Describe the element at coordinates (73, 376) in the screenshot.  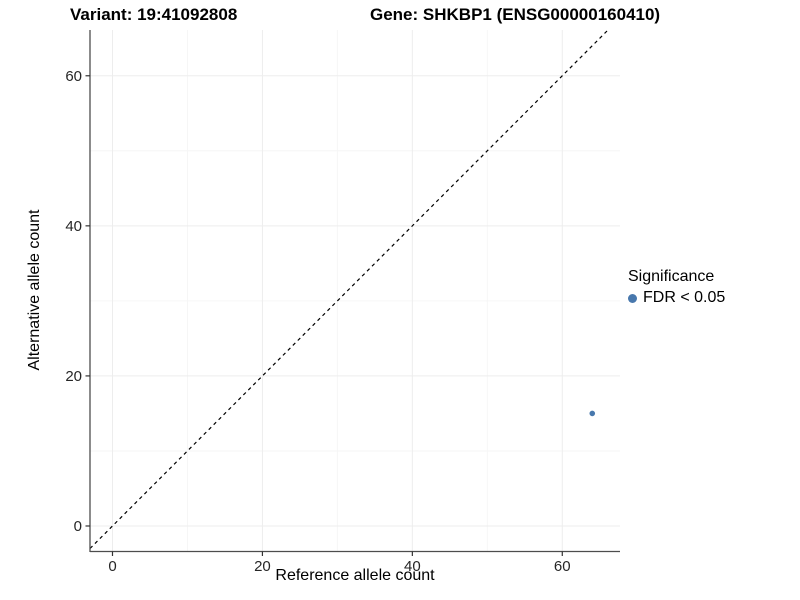
I see `y-tick-label: 20` at that location.